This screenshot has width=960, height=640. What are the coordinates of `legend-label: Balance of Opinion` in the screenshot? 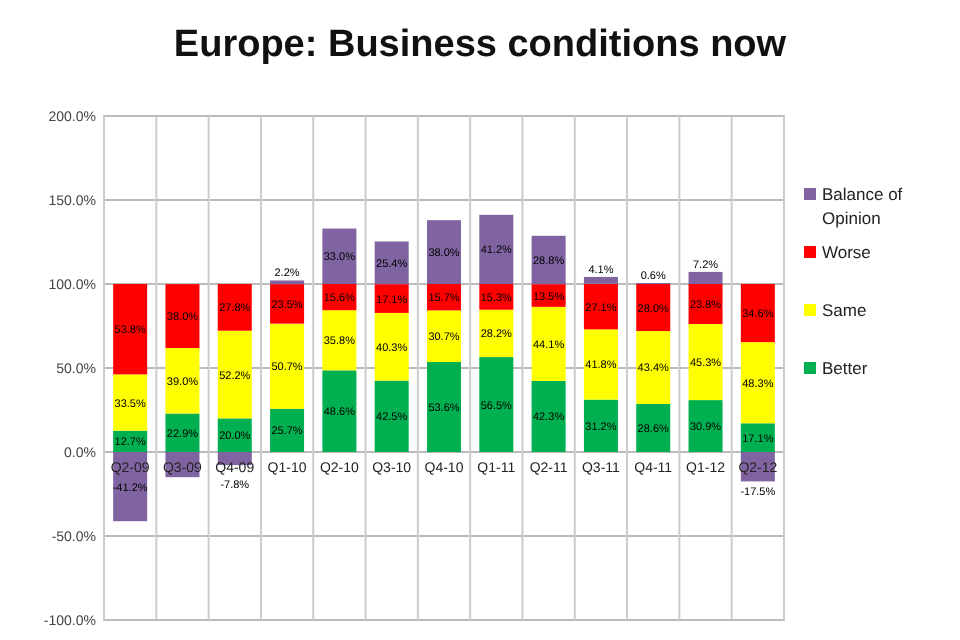 It's located at (863, 206).